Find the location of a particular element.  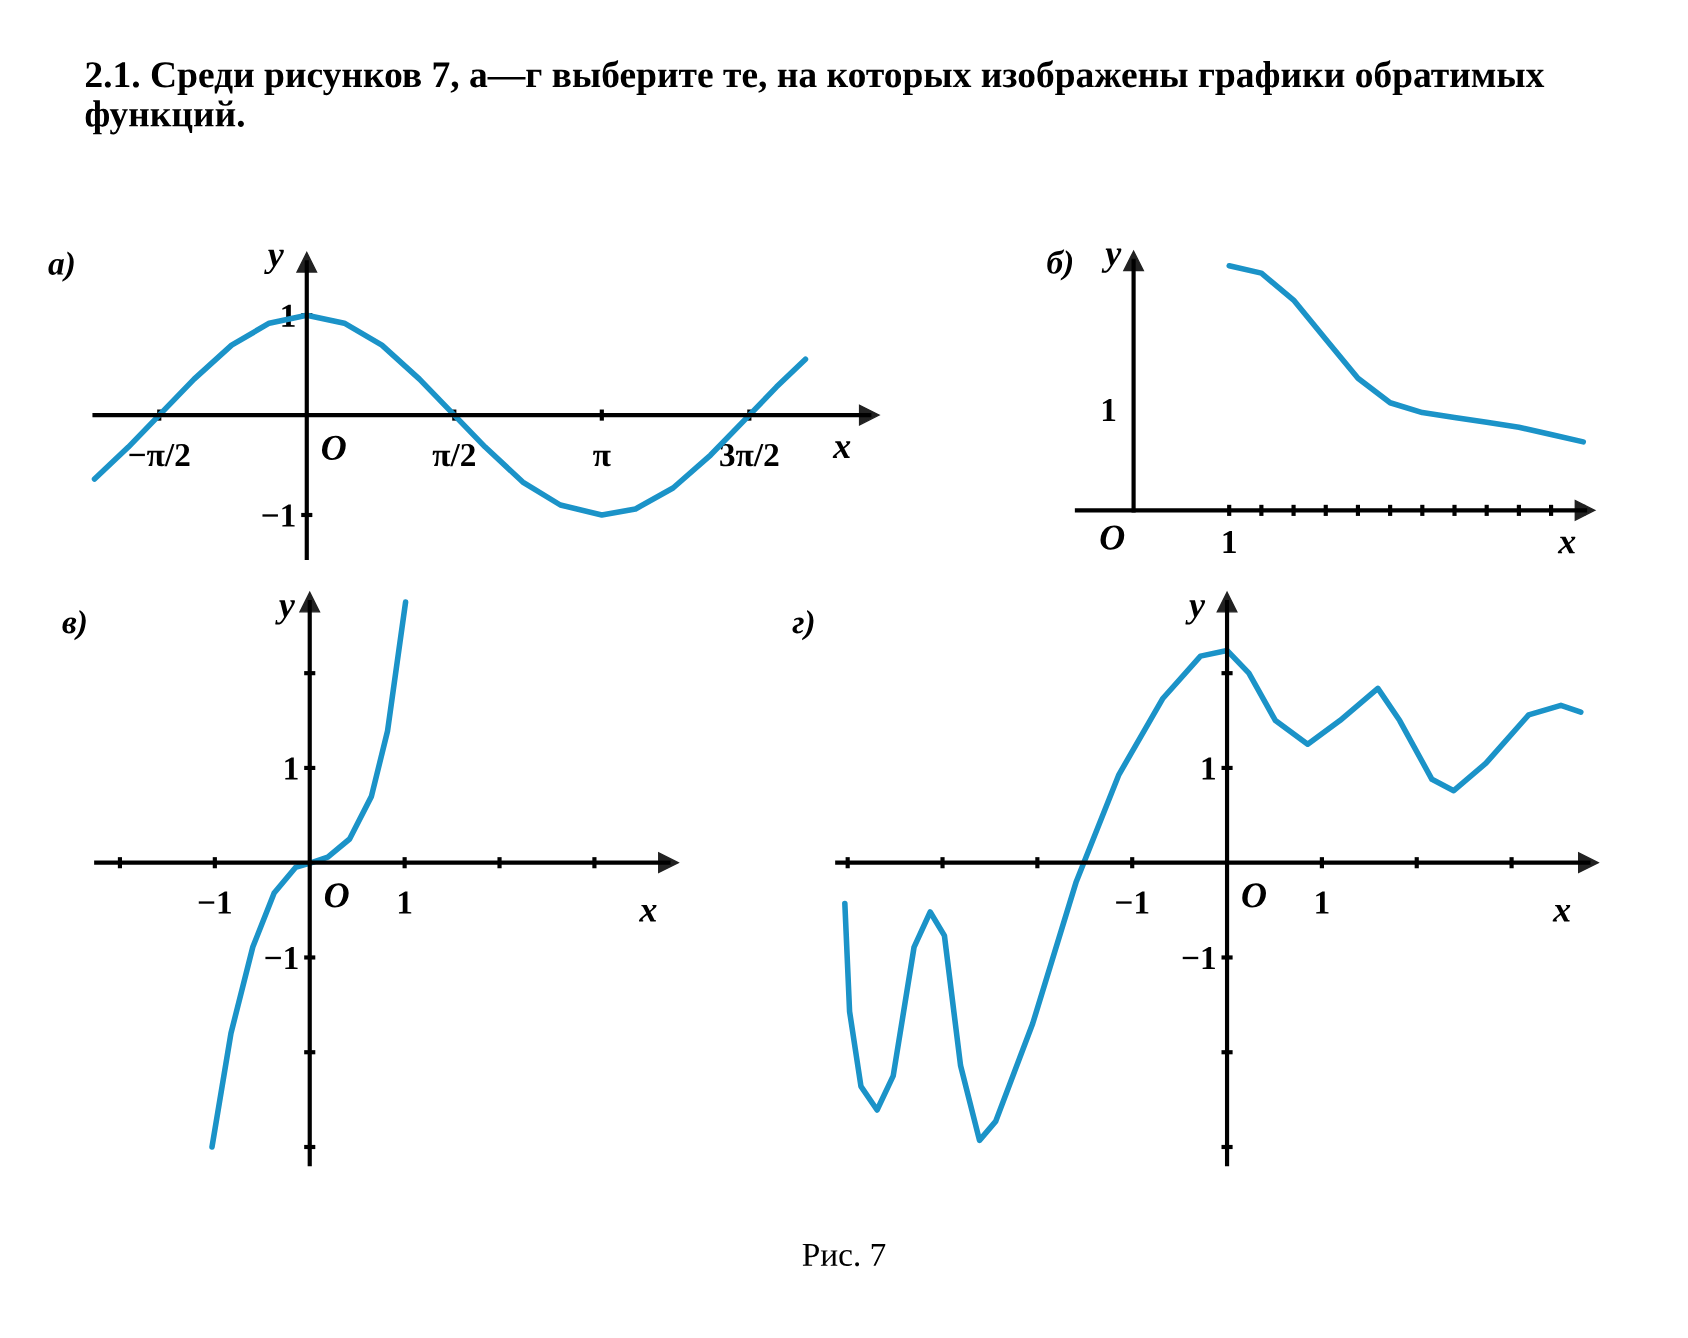

chart-title: в) is located at coordinates (74, 625).